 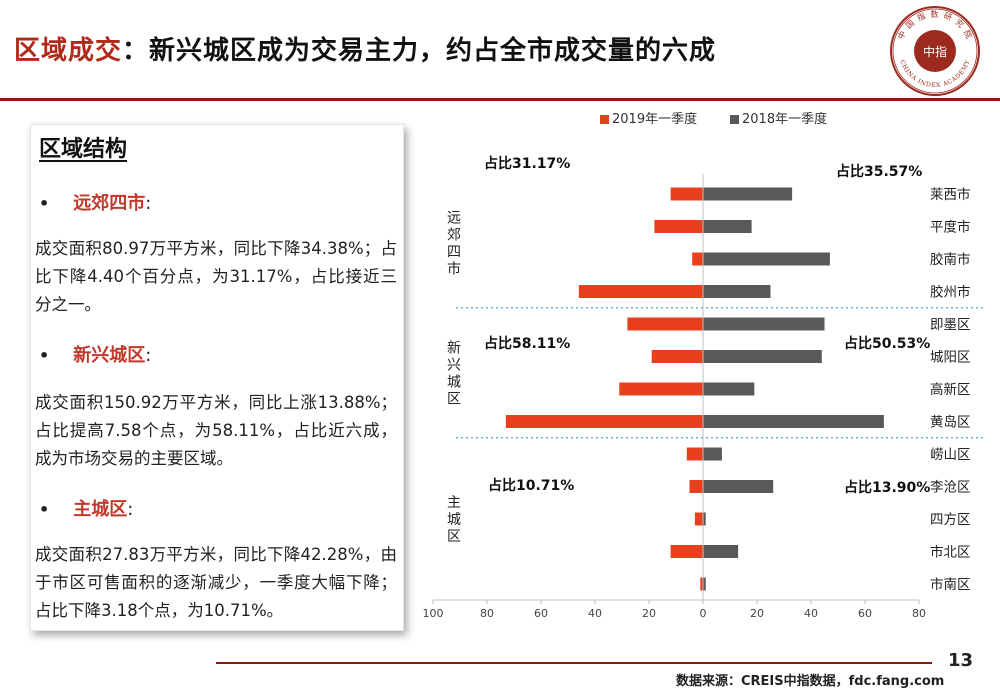 I want to click on page-number: 13, so click(x=961, y=660).